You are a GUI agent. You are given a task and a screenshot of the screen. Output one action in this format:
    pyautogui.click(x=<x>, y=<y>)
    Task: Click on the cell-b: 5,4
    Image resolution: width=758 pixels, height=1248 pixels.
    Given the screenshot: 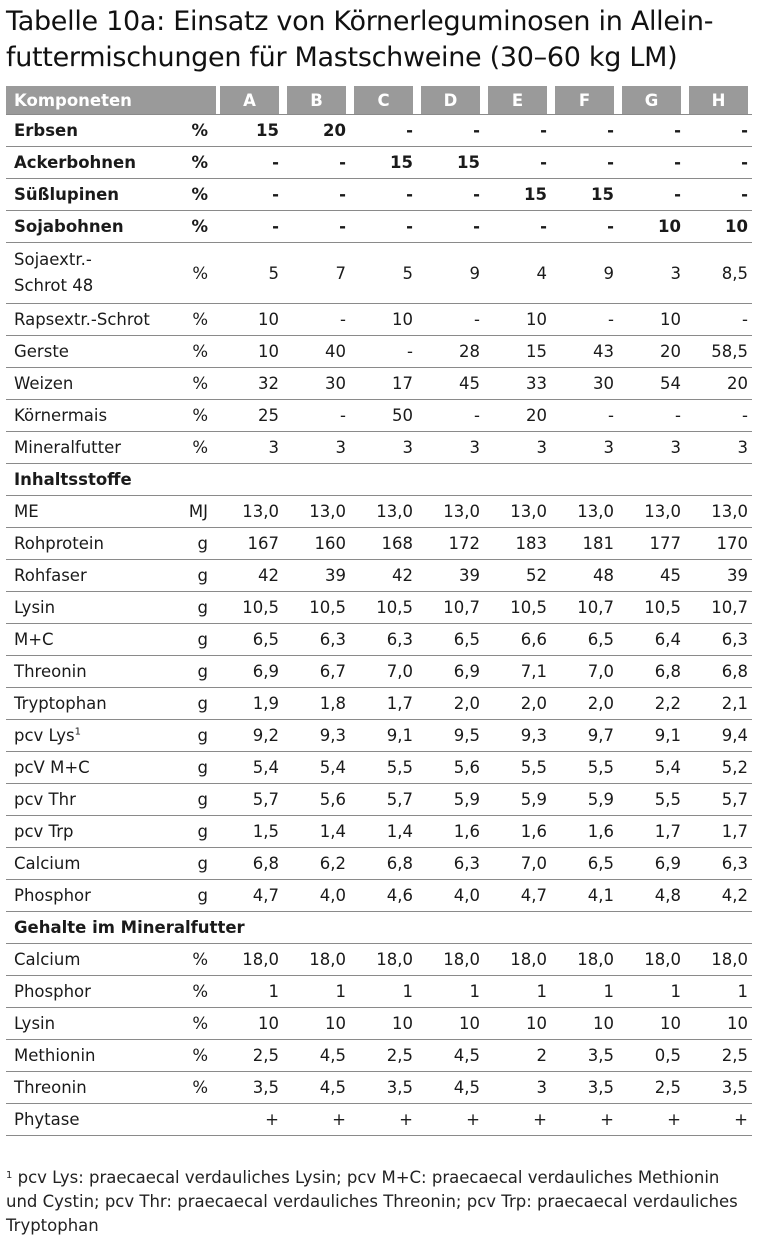 What is the action you would take?
    pyautogui.click(x=316, y=768)
    